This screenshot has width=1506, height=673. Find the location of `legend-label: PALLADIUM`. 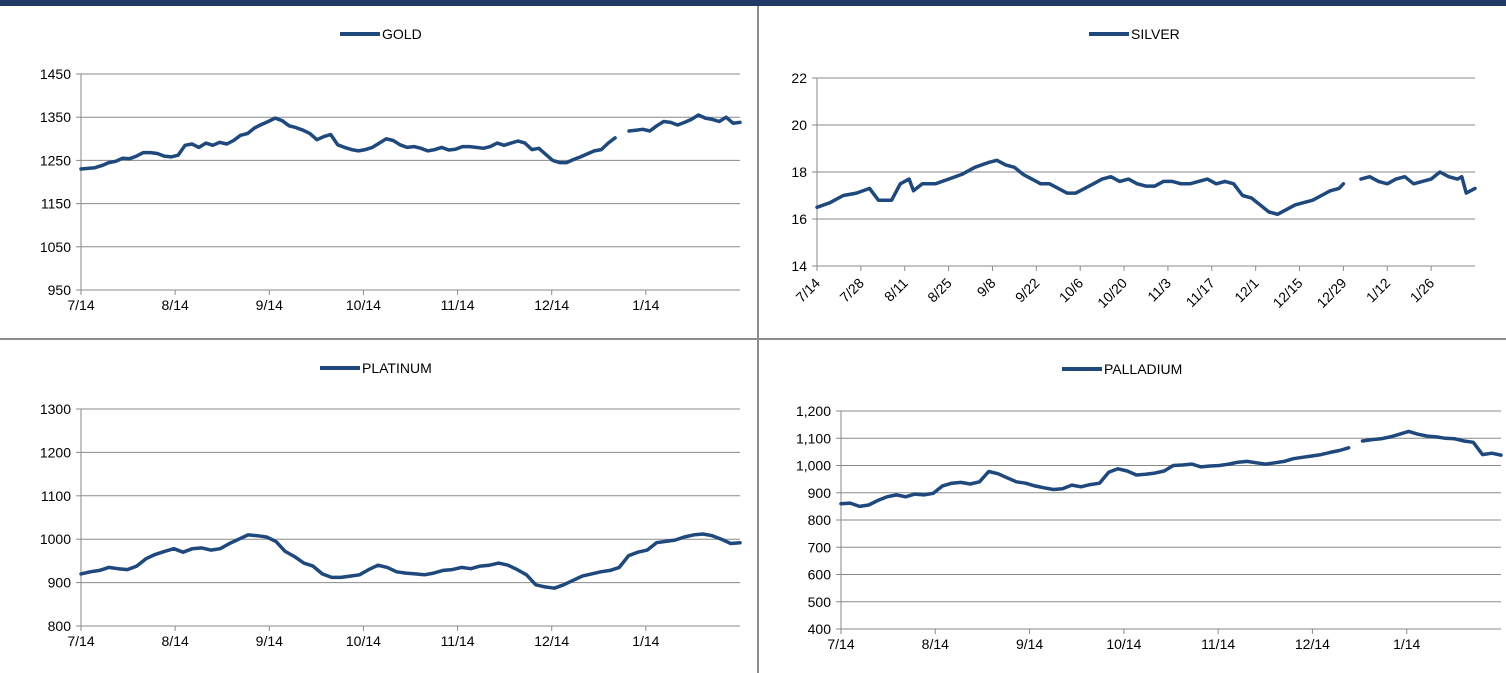

legend-label: PALLADIUM is located at coordinates (1143, 369).